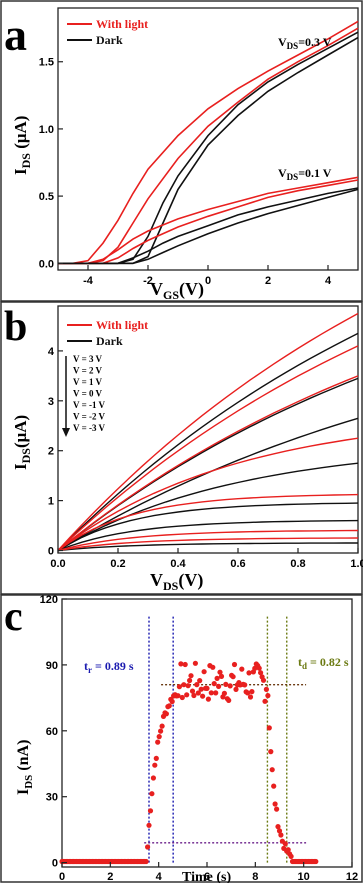 The width and height of the screenshot is (363, 883). Describe the element at coordinates (148, 281) in the screenshot. I see `panel-a-xtick-label: -2` at that location.